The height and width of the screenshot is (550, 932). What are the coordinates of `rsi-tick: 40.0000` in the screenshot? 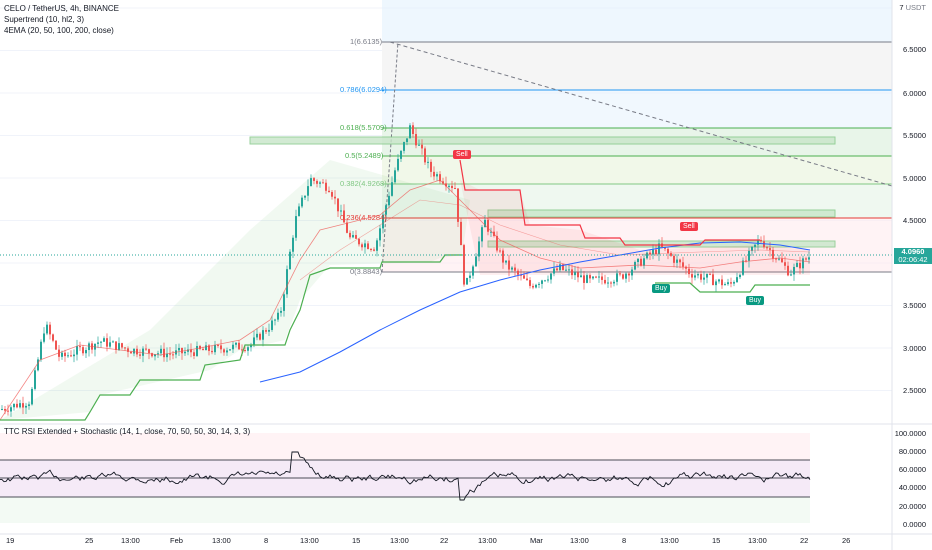 It's located at (912, 487).